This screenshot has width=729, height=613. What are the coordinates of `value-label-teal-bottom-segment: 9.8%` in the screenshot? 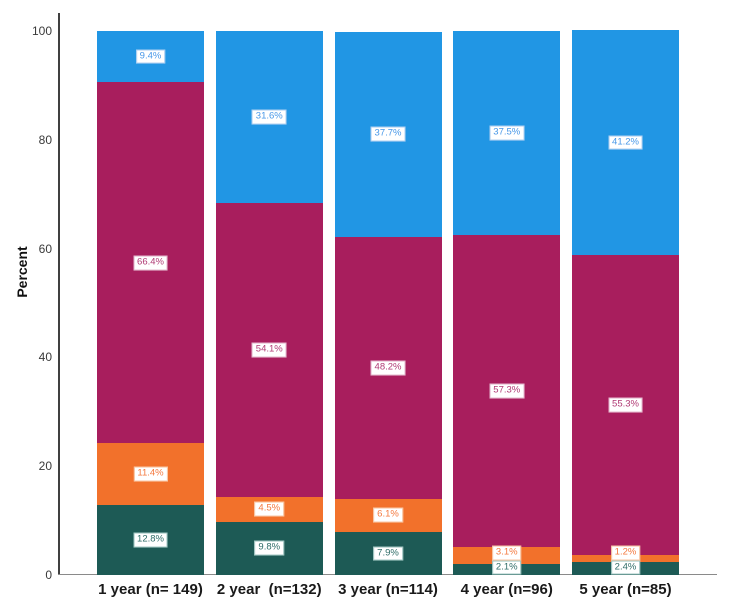 It's located at (269, 548).